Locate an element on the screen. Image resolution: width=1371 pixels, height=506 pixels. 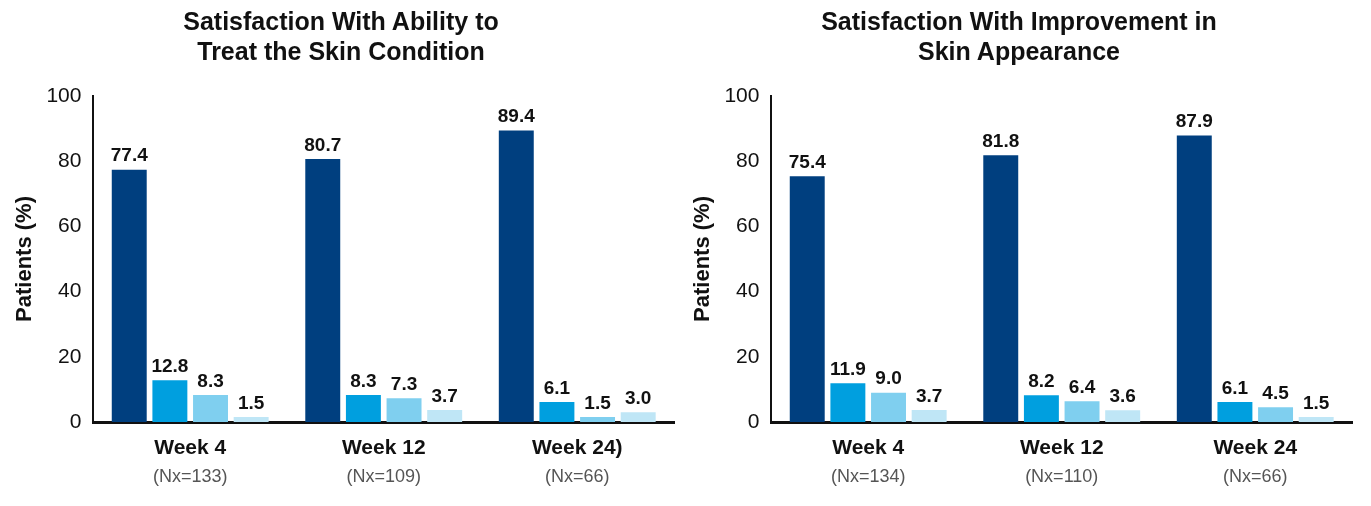
data-label: 6.4 is located at coordinates (1082, 386).